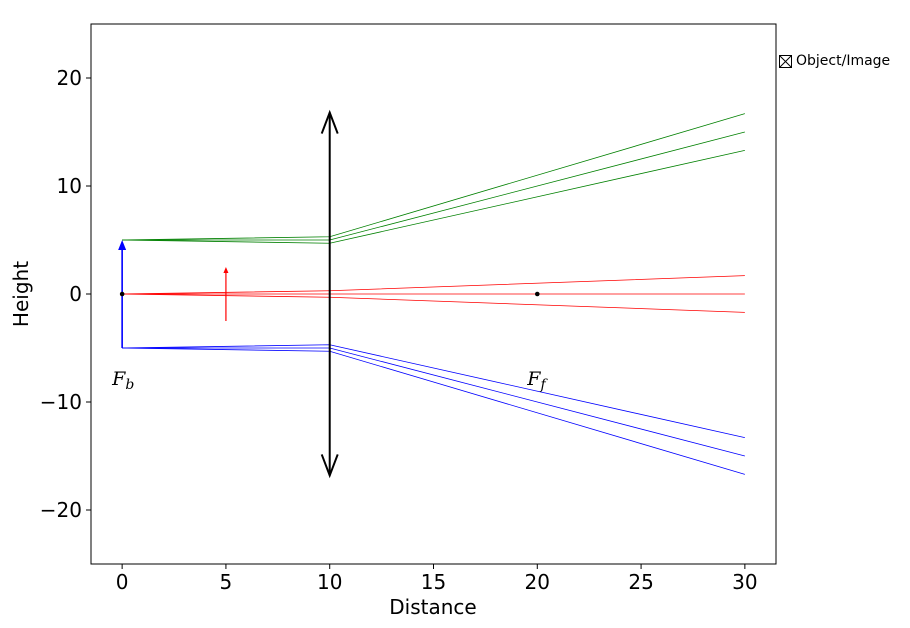 This screenshot has width=910, height=628. Describe the element at coordinates (432, 607) in the screenshot. I see `x-axis-title: Distance` at that location.